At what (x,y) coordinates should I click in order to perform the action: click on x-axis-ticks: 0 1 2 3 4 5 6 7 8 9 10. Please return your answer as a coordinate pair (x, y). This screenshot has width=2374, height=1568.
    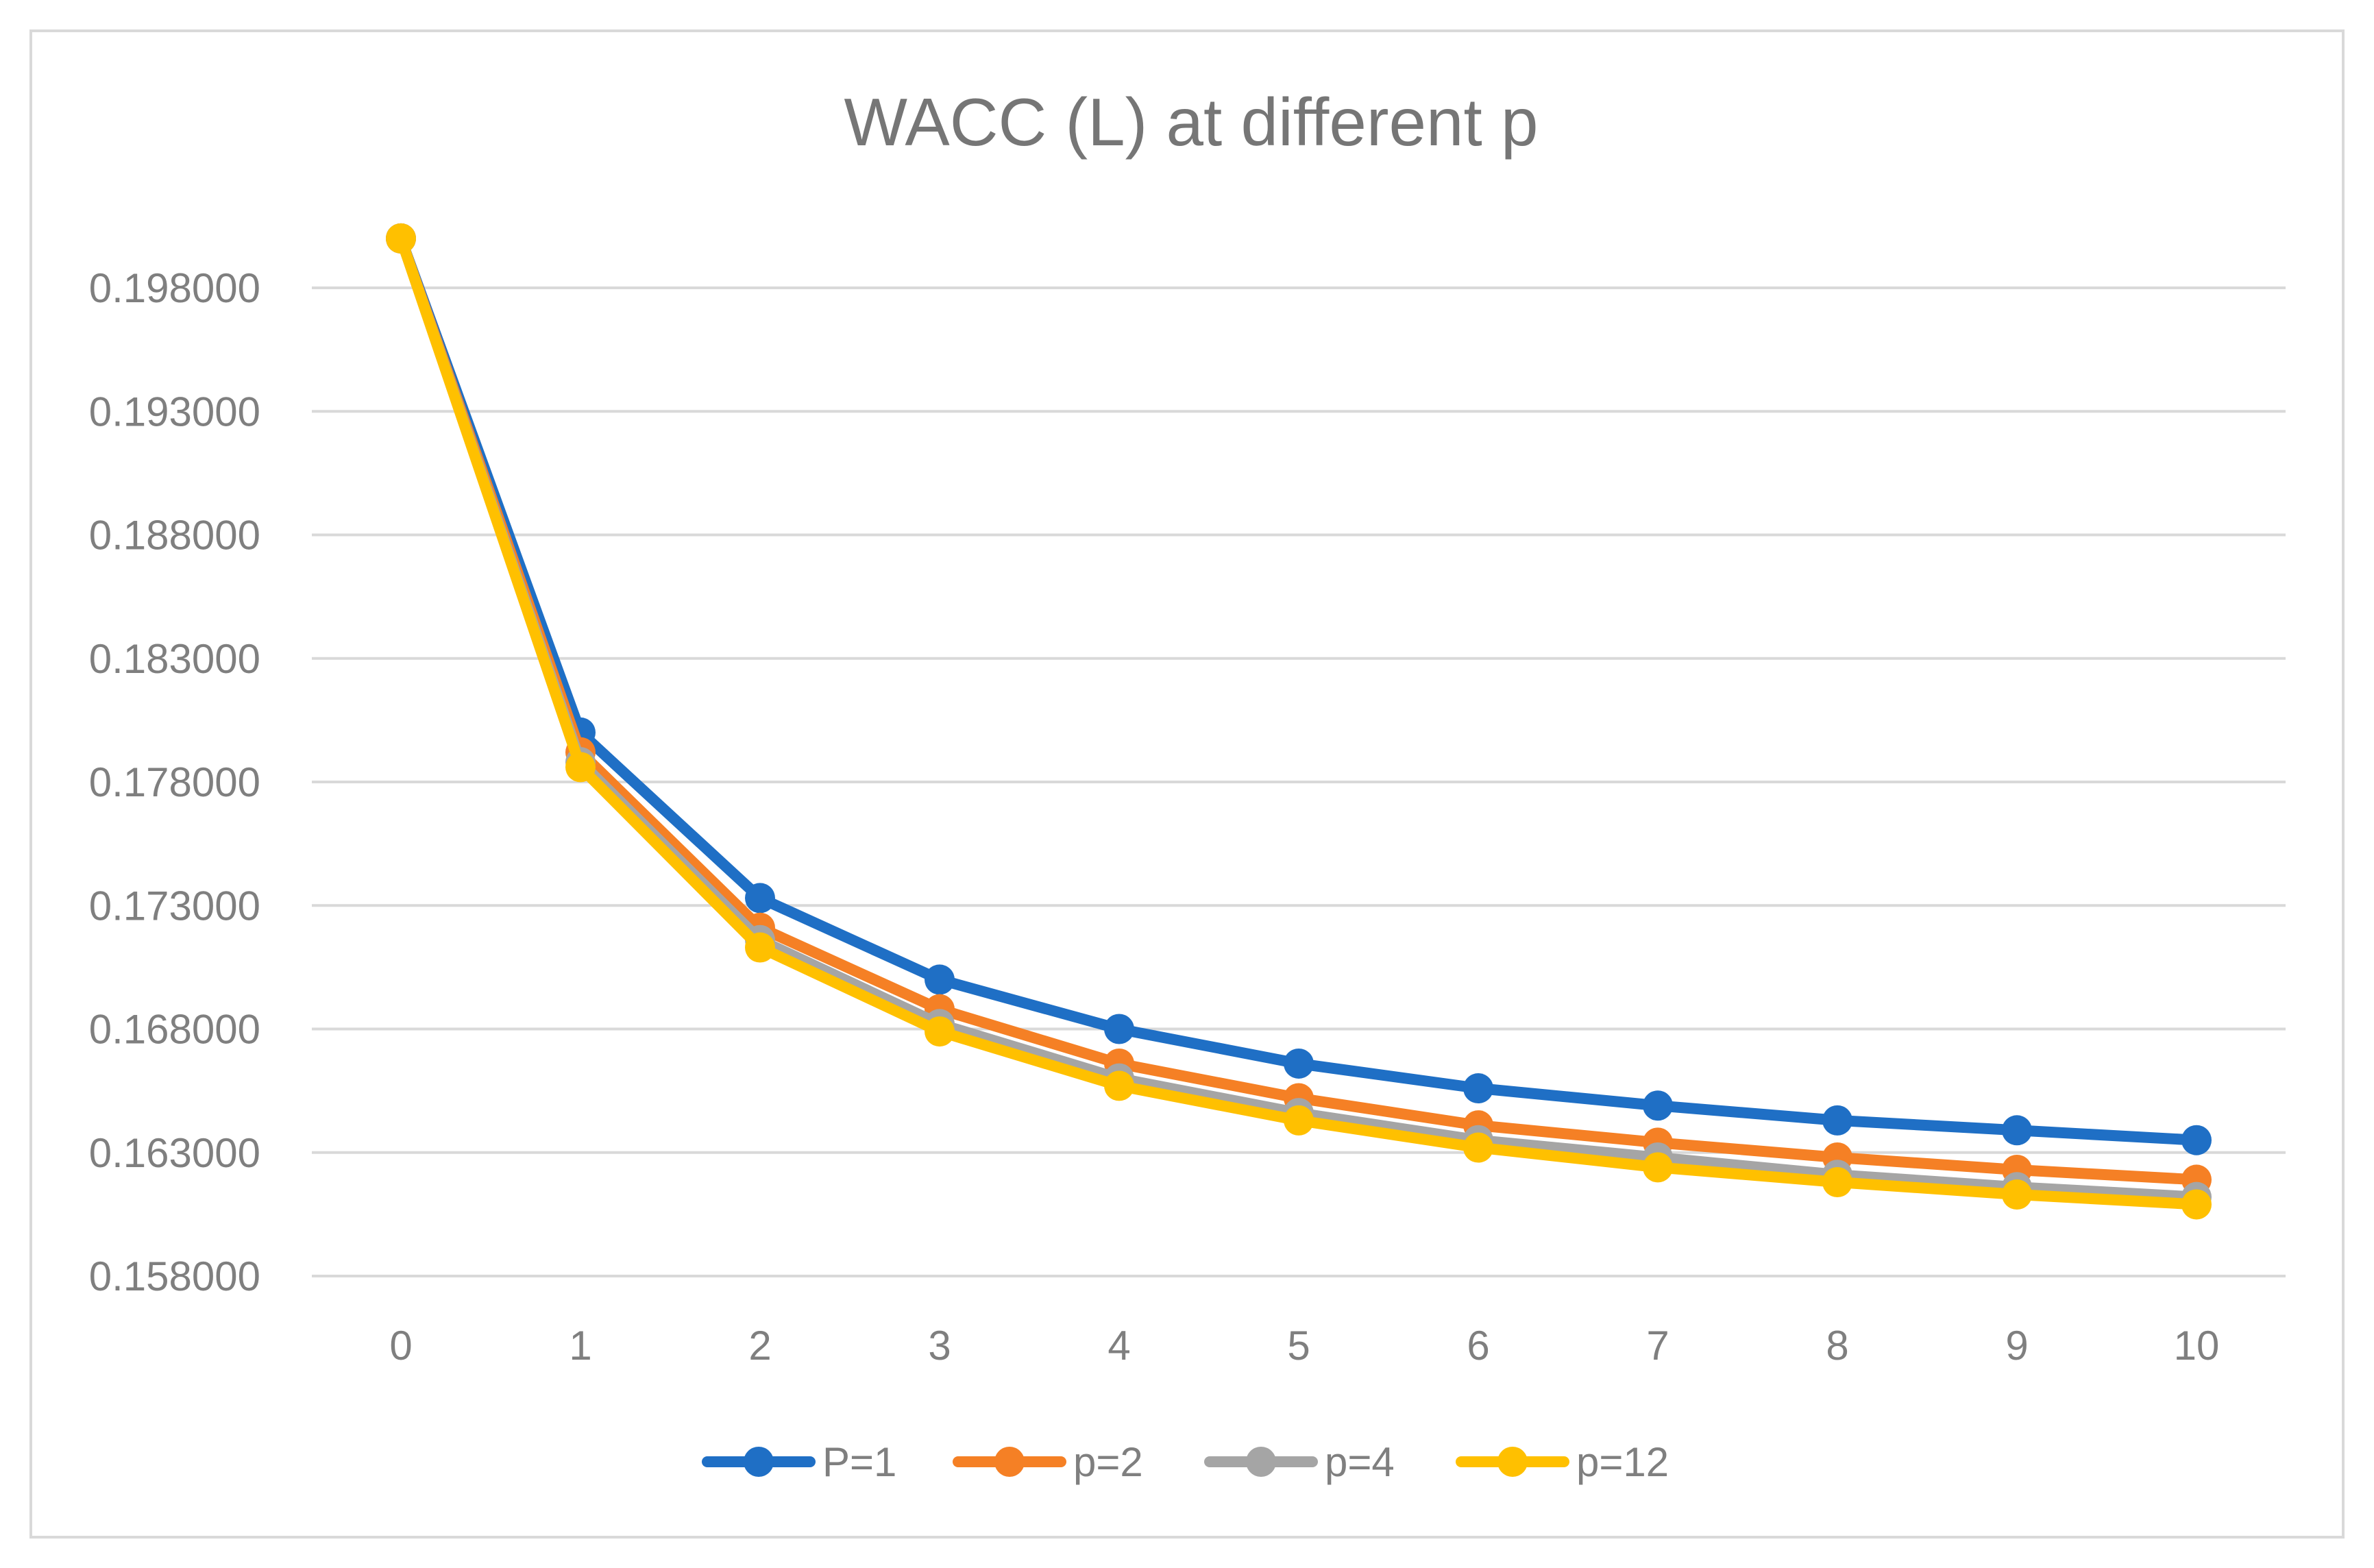
    Looking at the image, I should click on (1304, 1346).